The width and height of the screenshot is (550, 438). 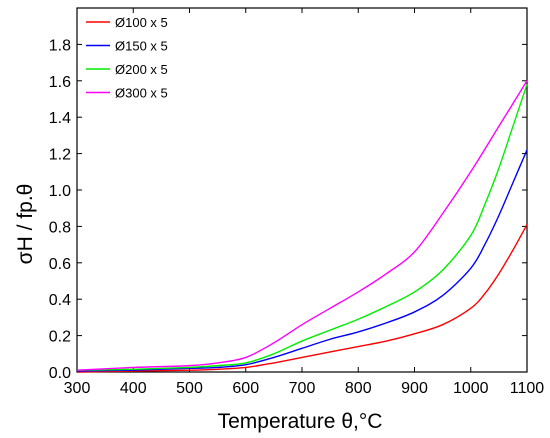 I want to click on x-axis-title: Temperature θ,°C, so click(x=300, y=421).